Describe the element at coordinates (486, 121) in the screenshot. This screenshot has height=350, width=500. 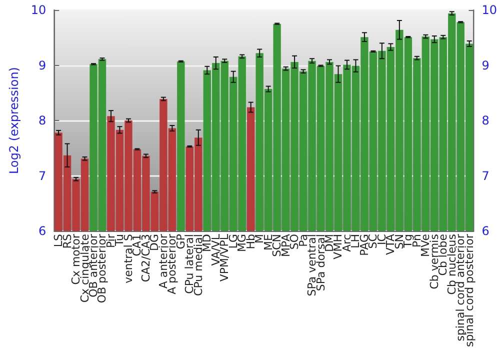
I see `y2-tick-label: 8` at that location.